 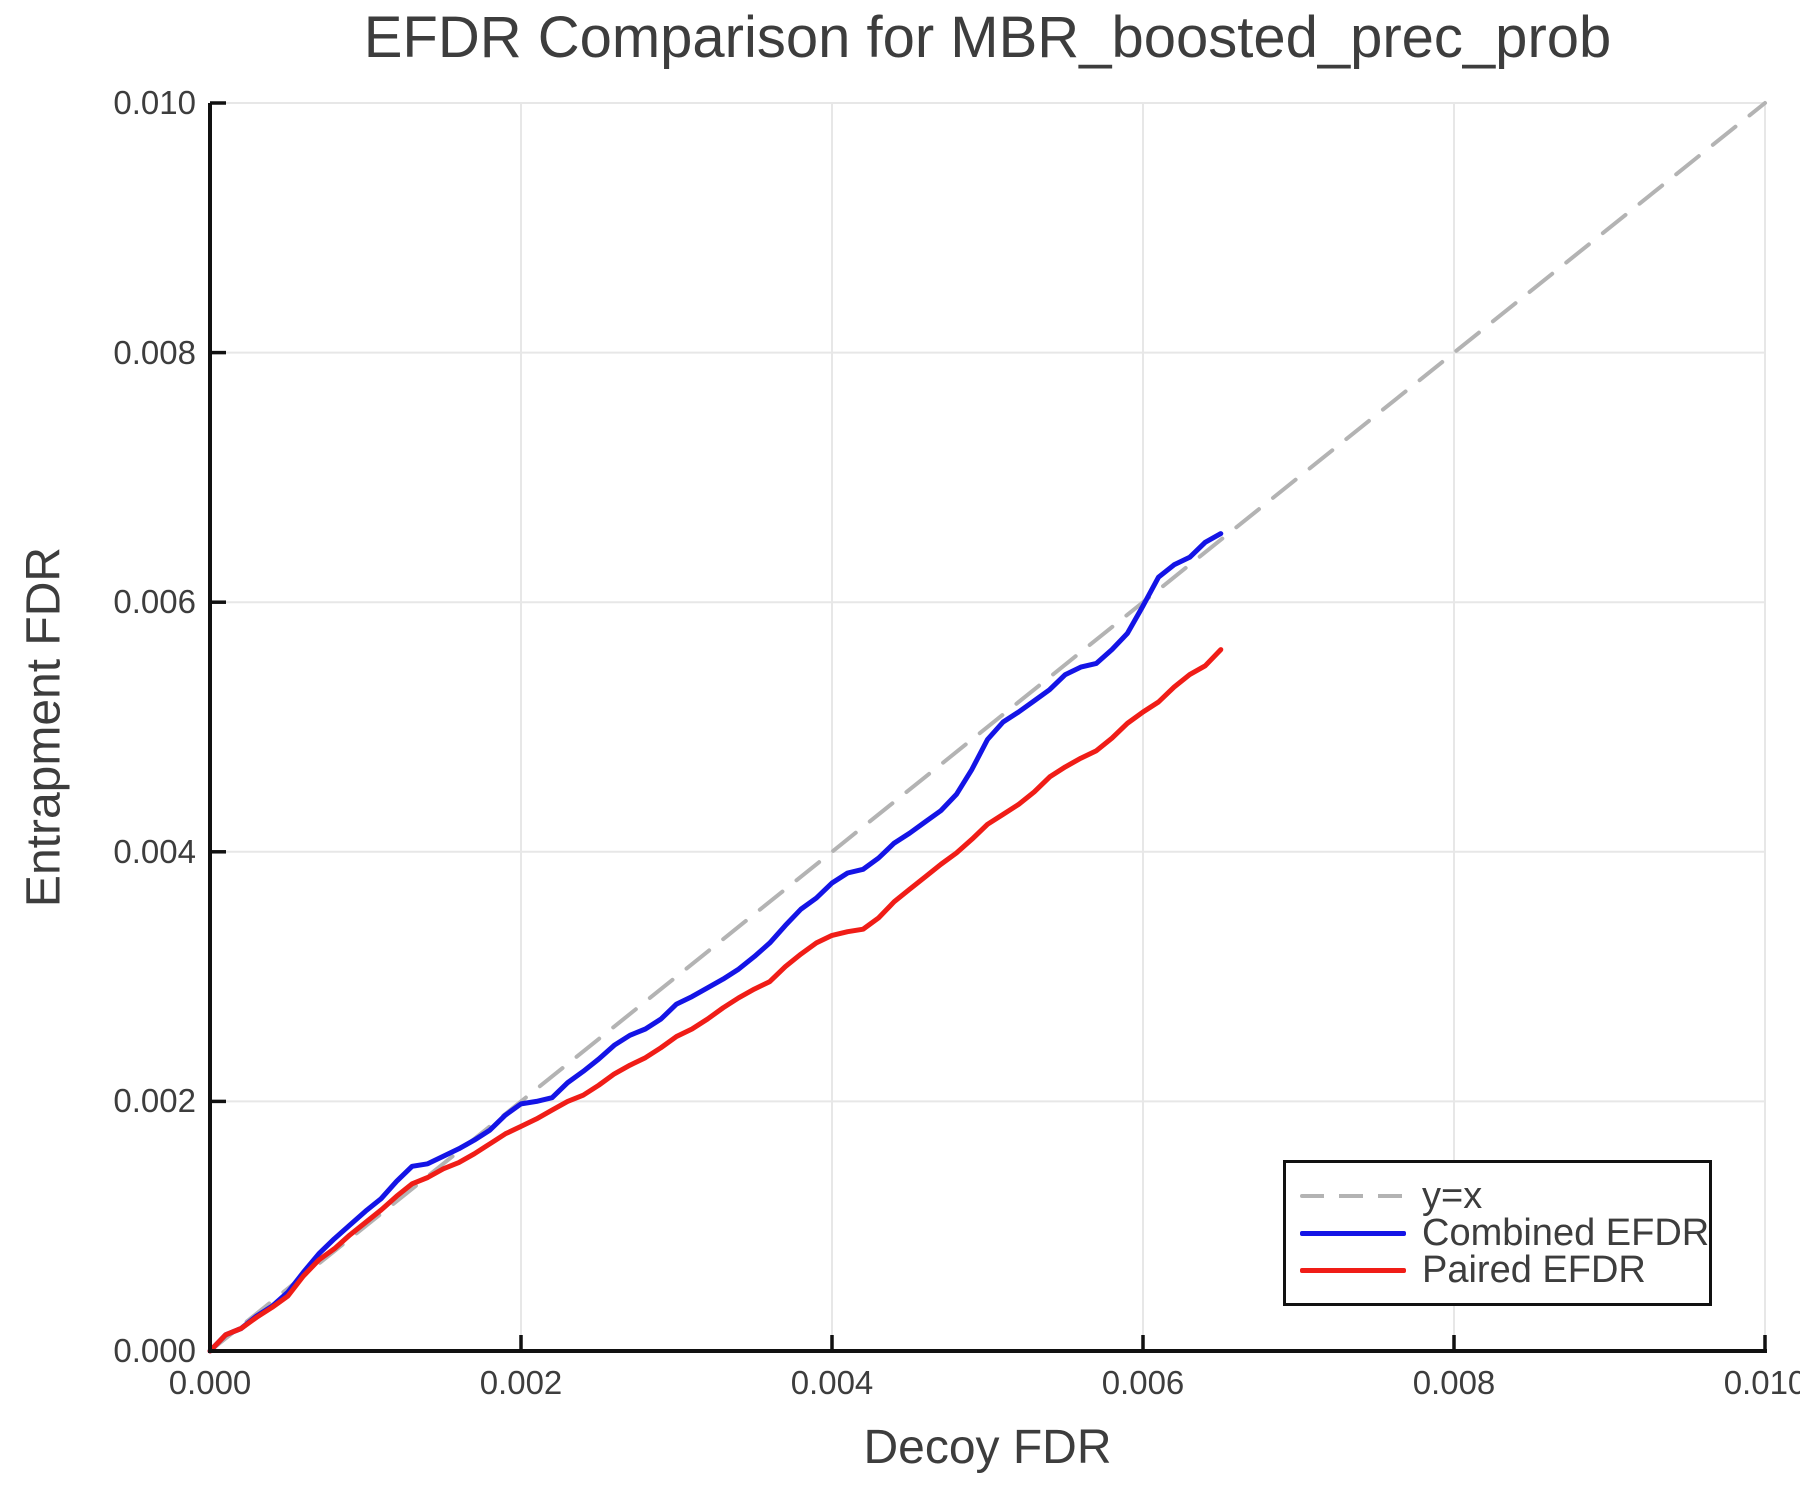 What do you see at coordinates (1761, 1382) in the screenshot?
I see `x-tick-label: 0.010` at bounding box center [1761, 1382].